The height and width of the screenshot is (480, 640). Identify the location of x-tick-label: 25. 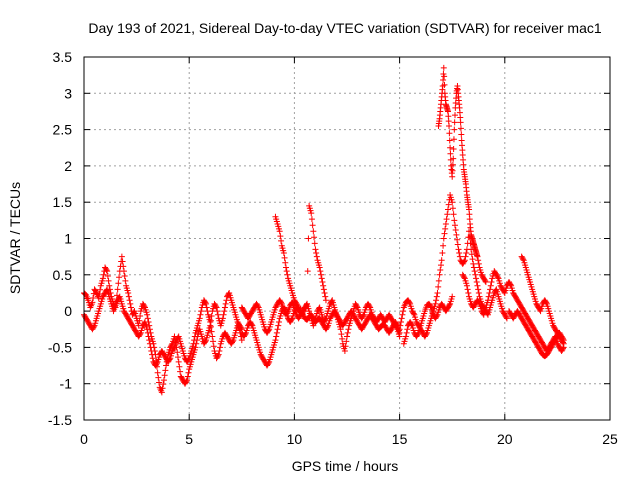
(610, 439).